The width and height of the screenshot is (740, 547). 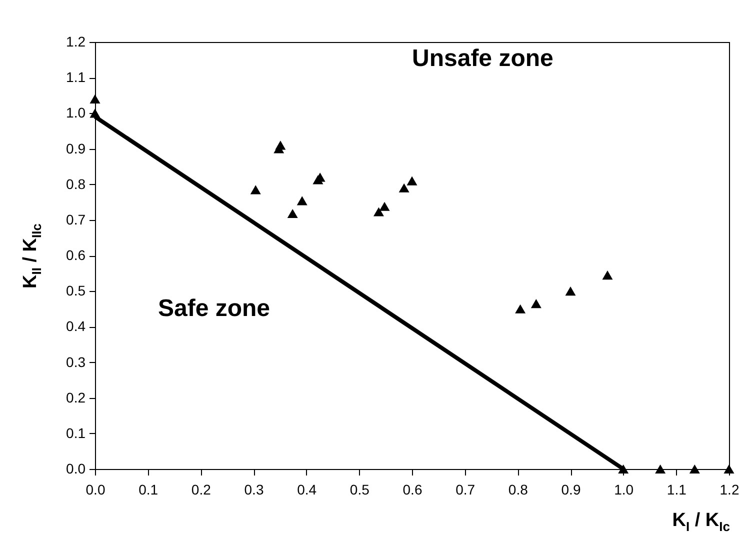 I want to click on x-tick-label: 0.6, so click(x=412, y=490).